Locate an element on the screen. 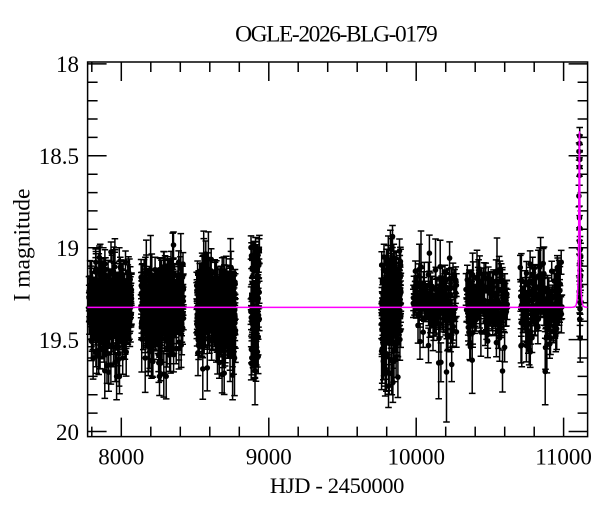  svg-text: 8000 is located at coordinates (121, 456).